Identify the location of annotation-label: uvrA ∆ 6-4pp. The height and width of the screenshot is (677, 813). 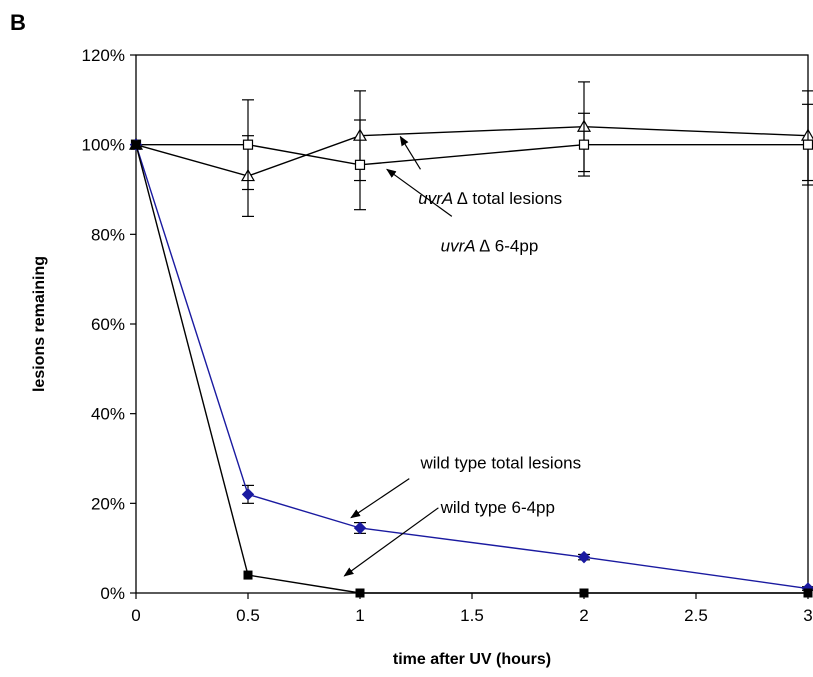
(490, 245).